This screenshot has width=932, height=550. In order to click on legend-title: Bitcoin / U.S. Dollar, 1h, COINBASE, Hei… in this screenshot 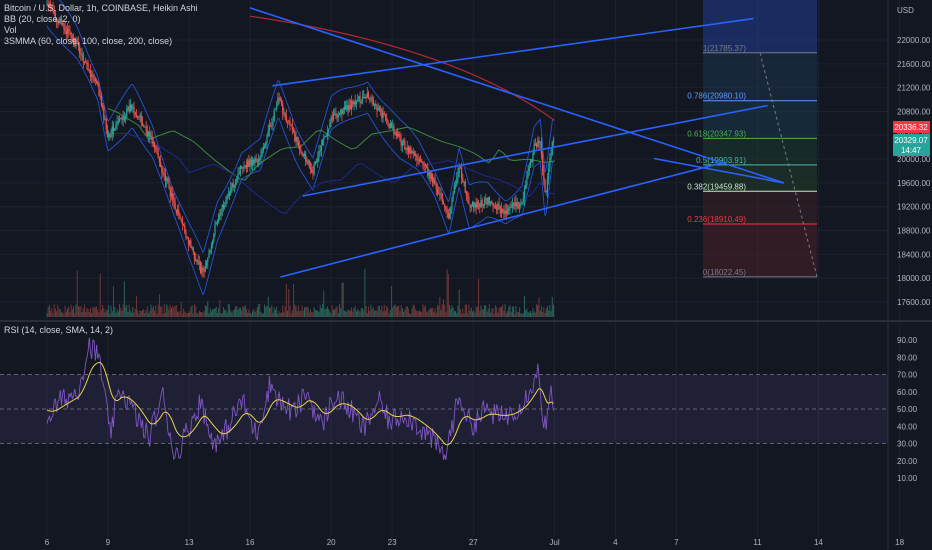, I will do `click(101, 8)`.